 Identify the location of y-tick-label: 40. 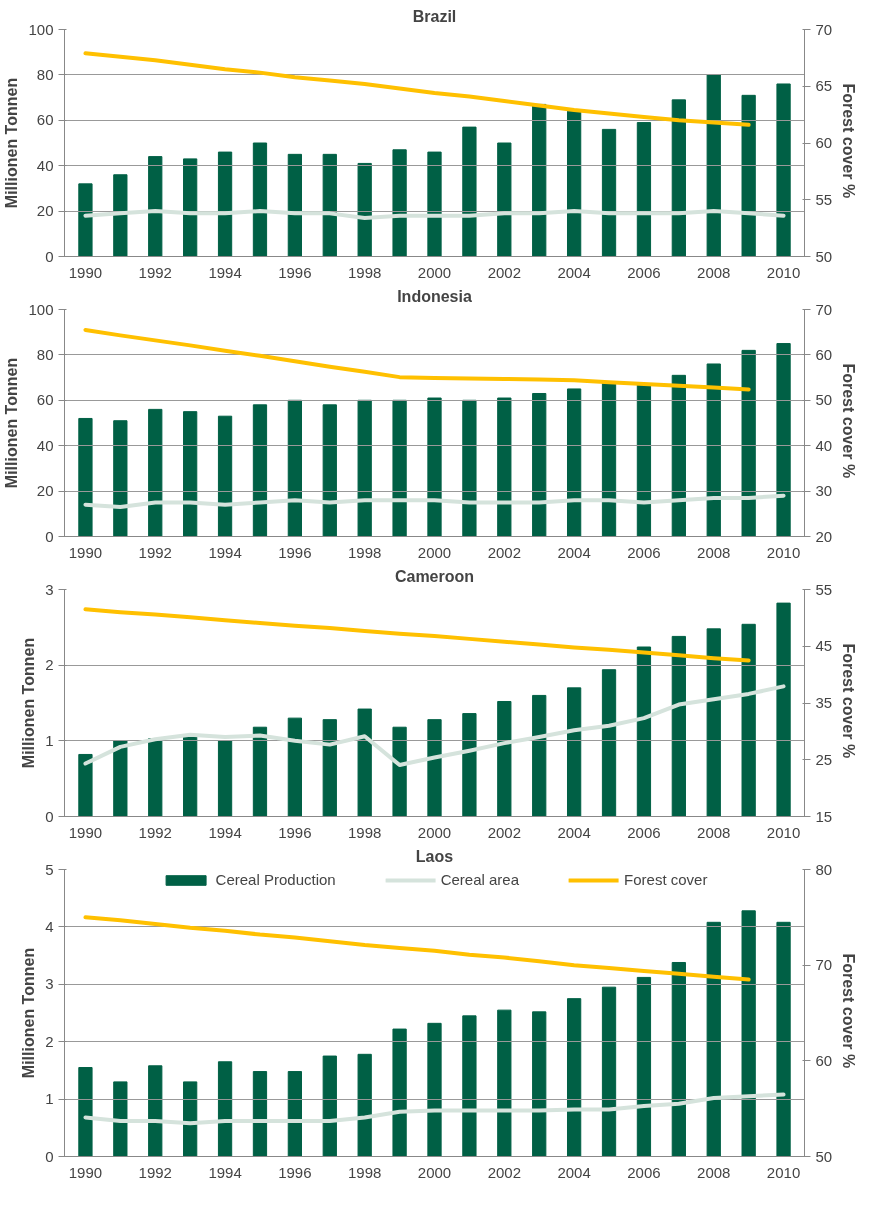
(45, 445).